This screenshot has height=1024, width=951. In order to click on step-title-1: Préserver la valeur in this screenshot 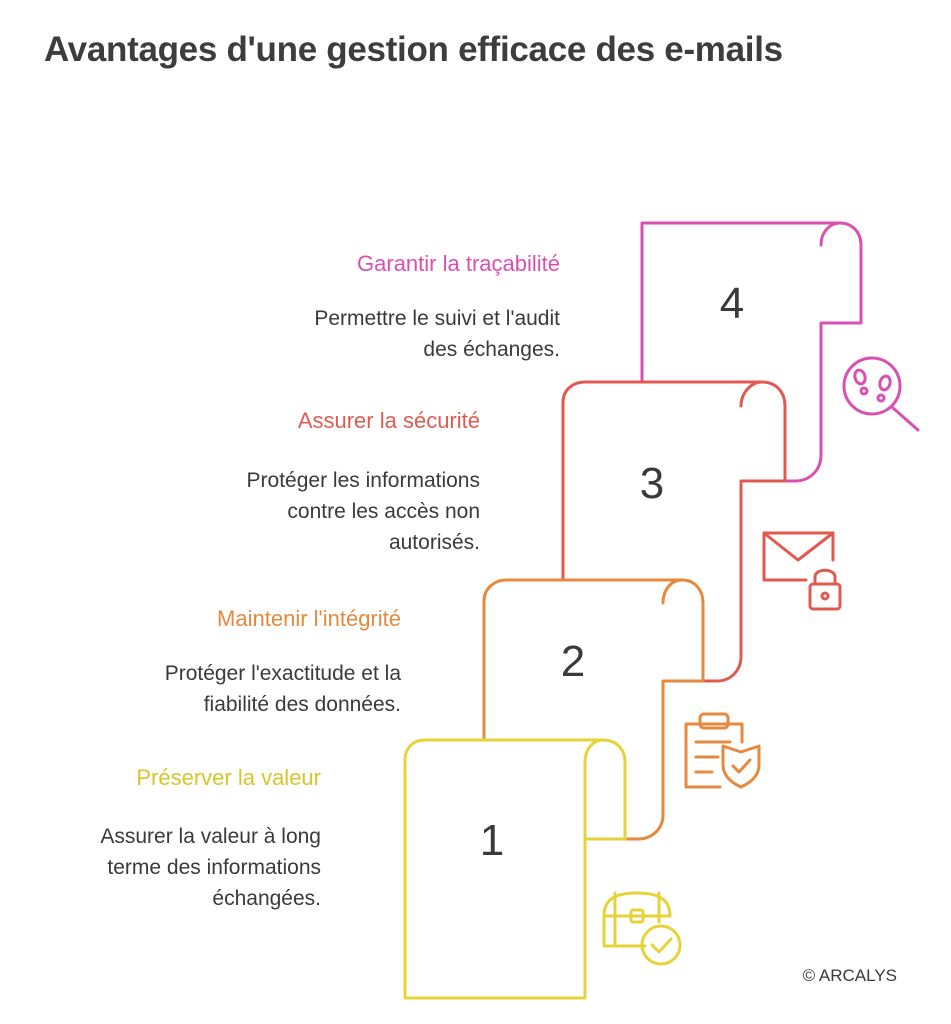, I will do `click(228, 777)`.